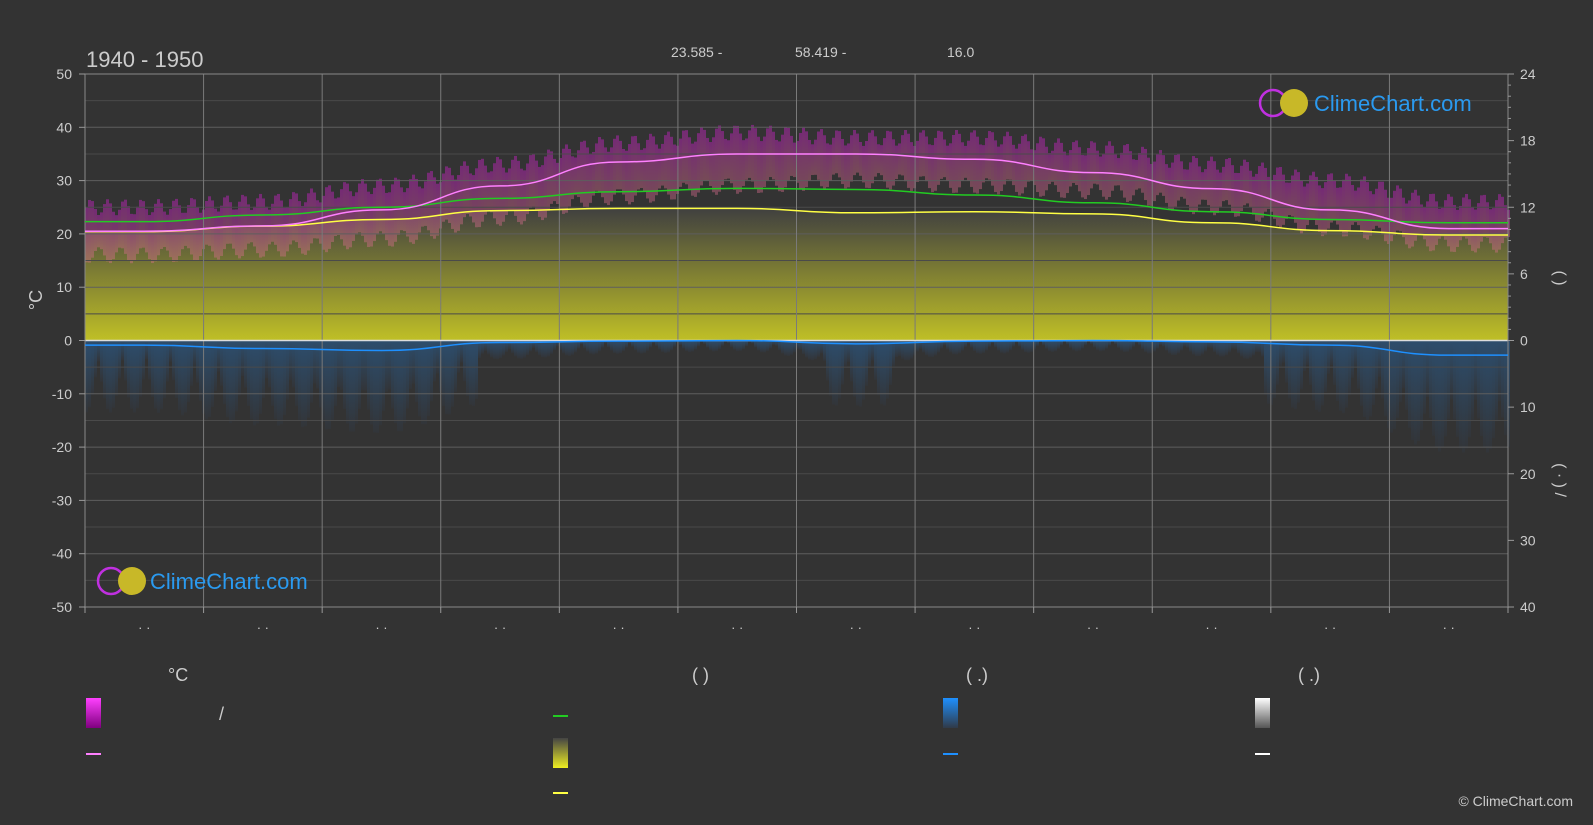  Describe the element at coordinates (1262, 754) in the screenshot. I see `legend-snow-line` at that location.